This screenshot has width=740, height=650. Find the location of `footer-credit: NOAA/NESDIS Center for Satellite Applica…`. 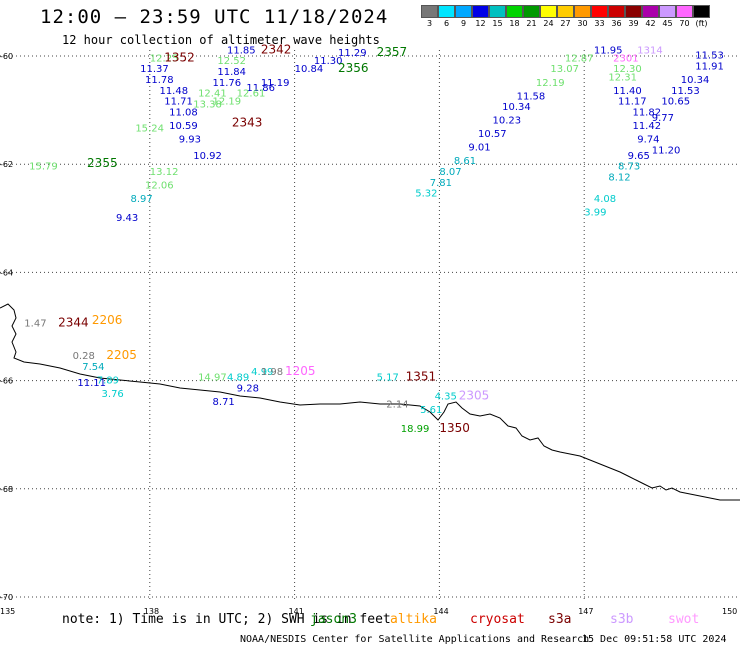

footer-credit: NOAA/NESDIS Center for Satellite Applica… is located at coordinates (415, 639).